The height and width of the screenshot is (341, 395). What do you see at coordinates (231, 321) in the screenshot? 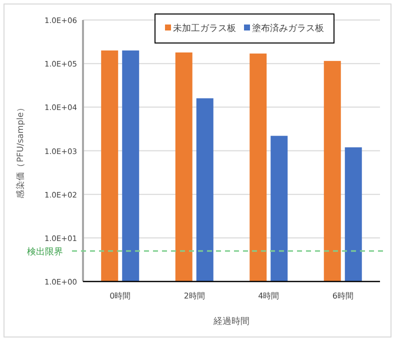
I see `x-axis-title: 経過時間` at bounding box center [231, 321].